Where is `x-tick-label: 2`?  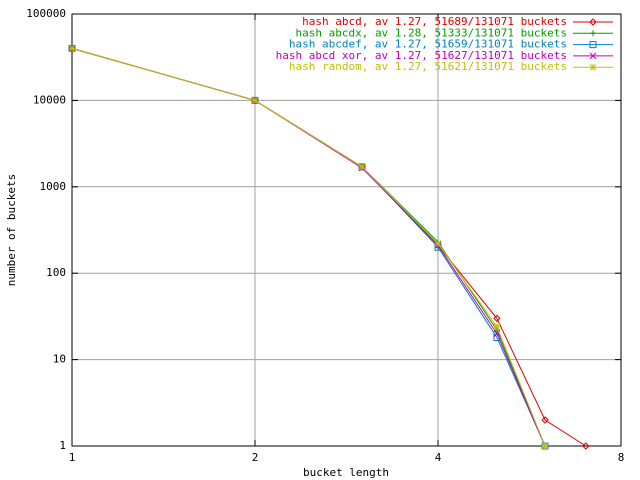
x-tick-label: 2 is located at coordinates (255, 457).